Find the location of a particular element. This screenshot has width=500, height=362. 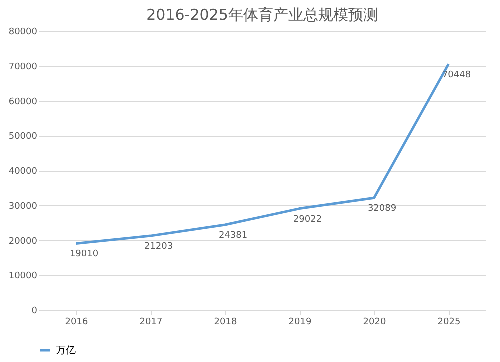

y-tick-label: 40000 is located at coordinates (23, 172).